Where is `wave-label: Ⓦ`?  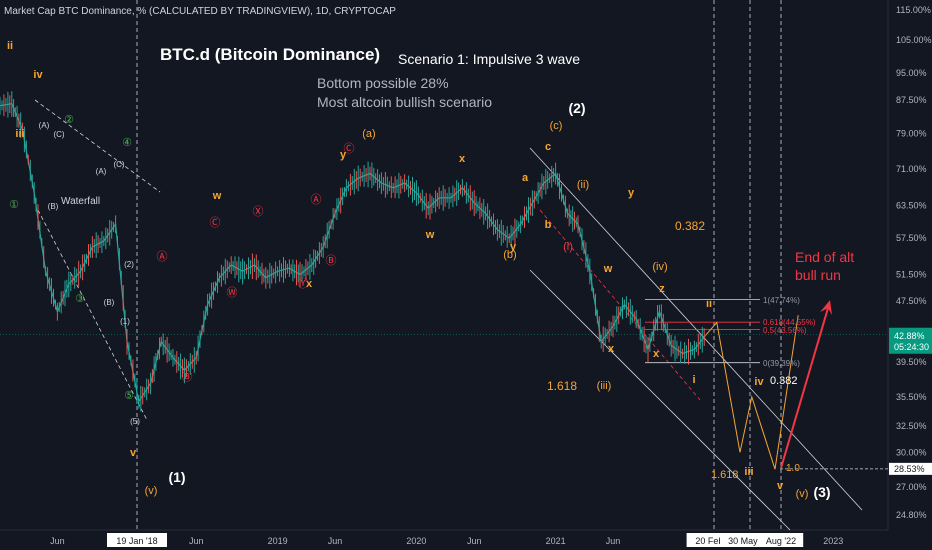
wave-label: Ⓦ is located at coordinates (232, 292).